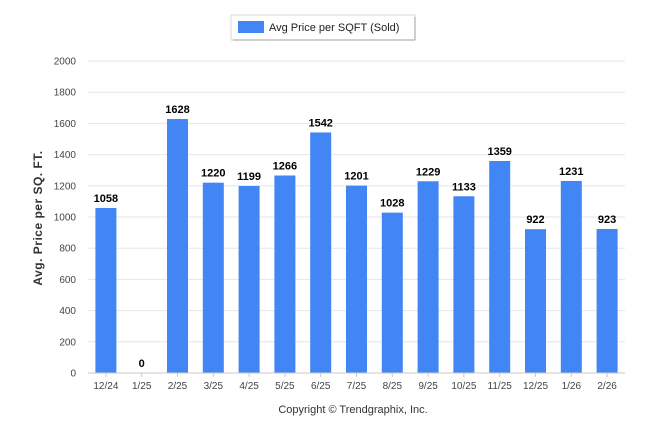  I want to click on data-label: 1229, so click(428, 172).